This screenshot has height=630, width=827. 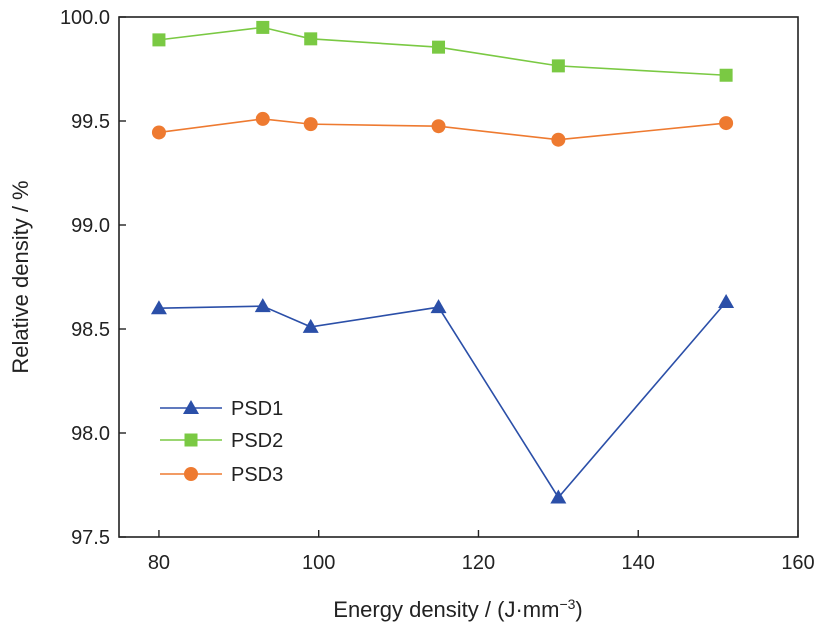 What do you see at coordinates (221, 442) in the screenshot?
I see `legend: PSD1 PSD2 PSD3` at bounding box center [221, 442].